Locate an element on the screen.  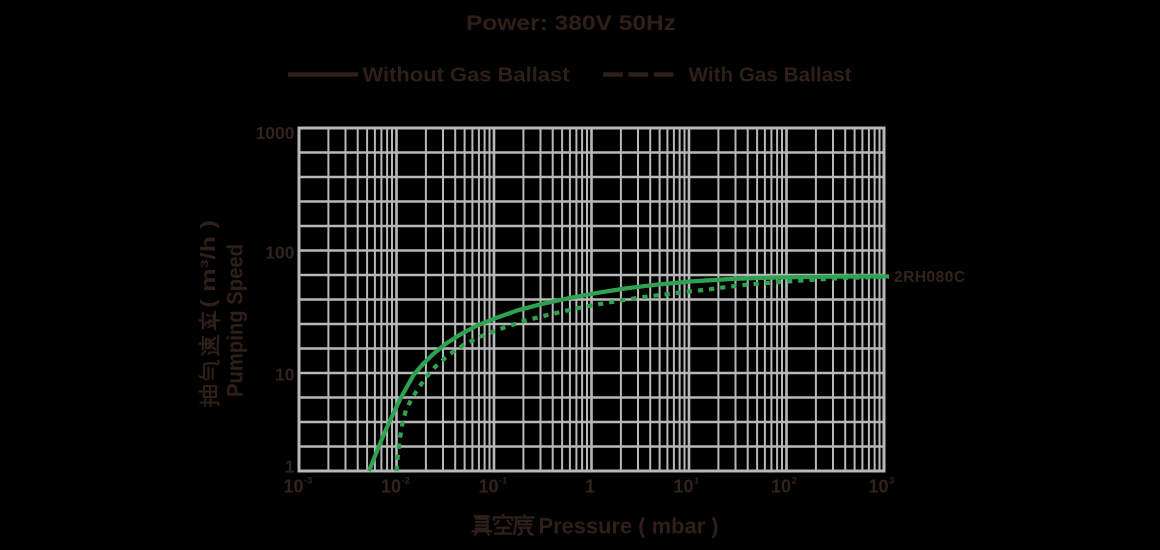
svg-text: 3 is located at coordinates (891, 481).